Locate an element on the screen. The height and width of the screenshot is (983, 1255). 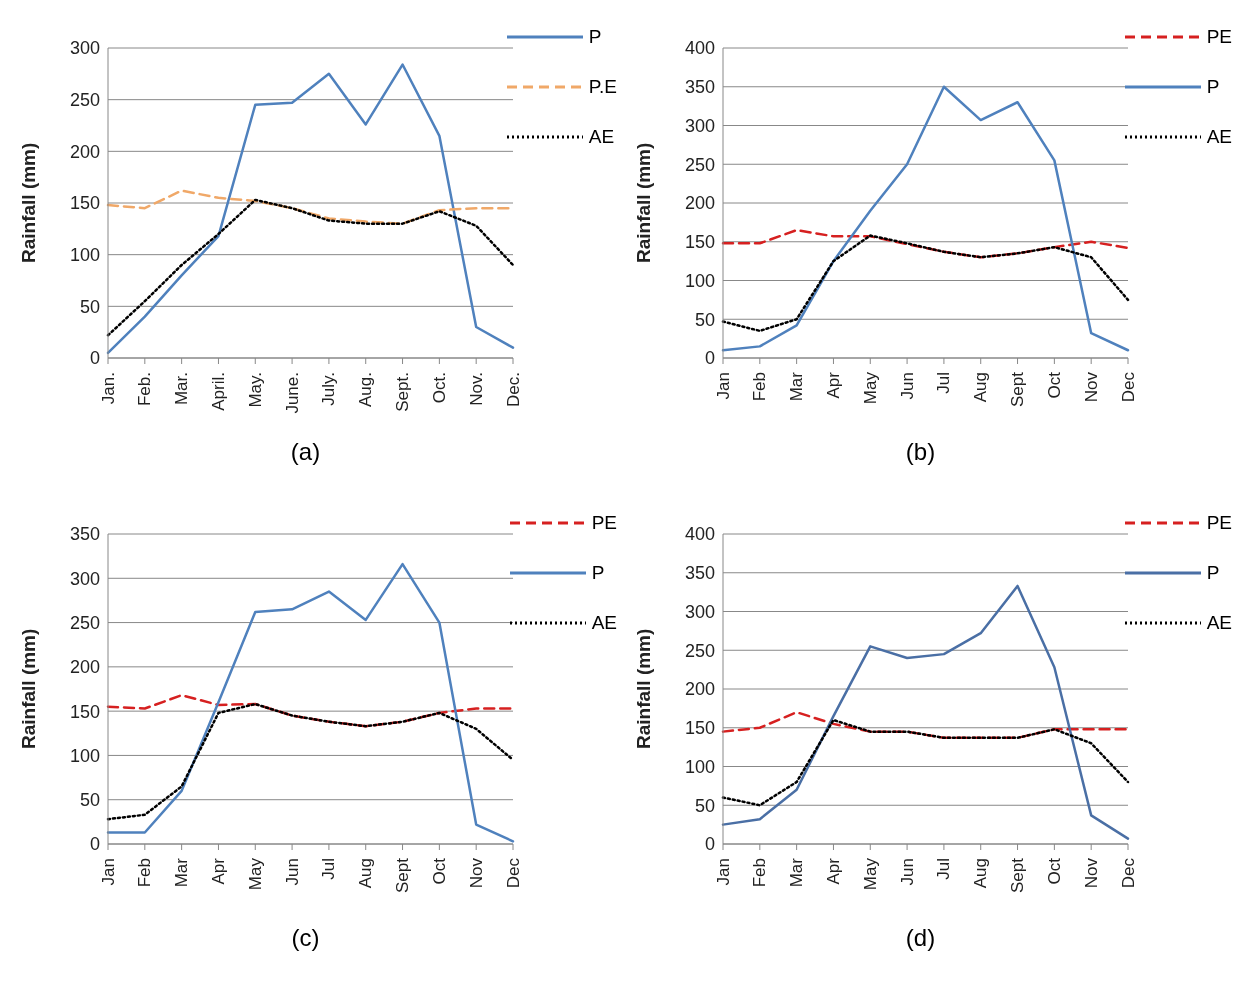
text: (a) is located at coordinates (305, 452).